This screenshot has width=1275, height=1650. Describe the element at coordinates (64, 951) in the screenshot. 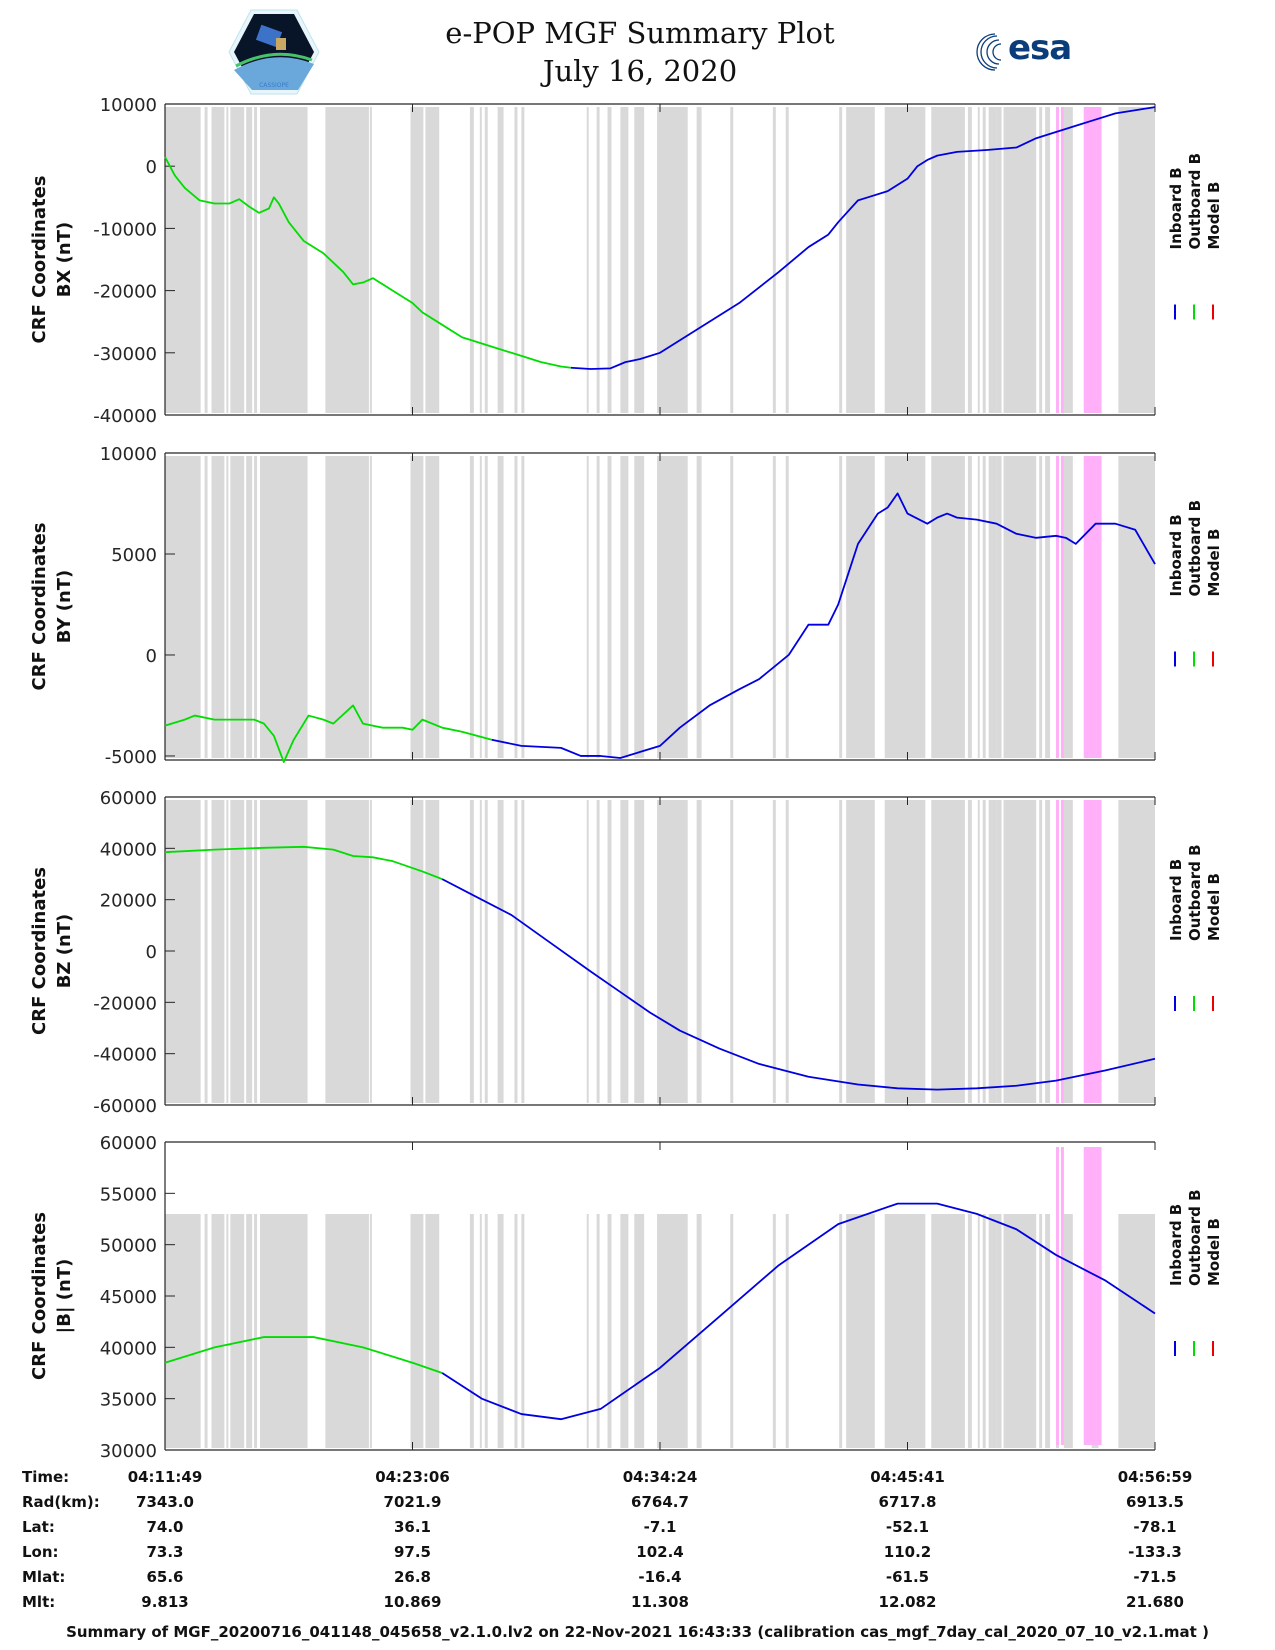

I see `y-axis-title: BZ (nT)` at that location.